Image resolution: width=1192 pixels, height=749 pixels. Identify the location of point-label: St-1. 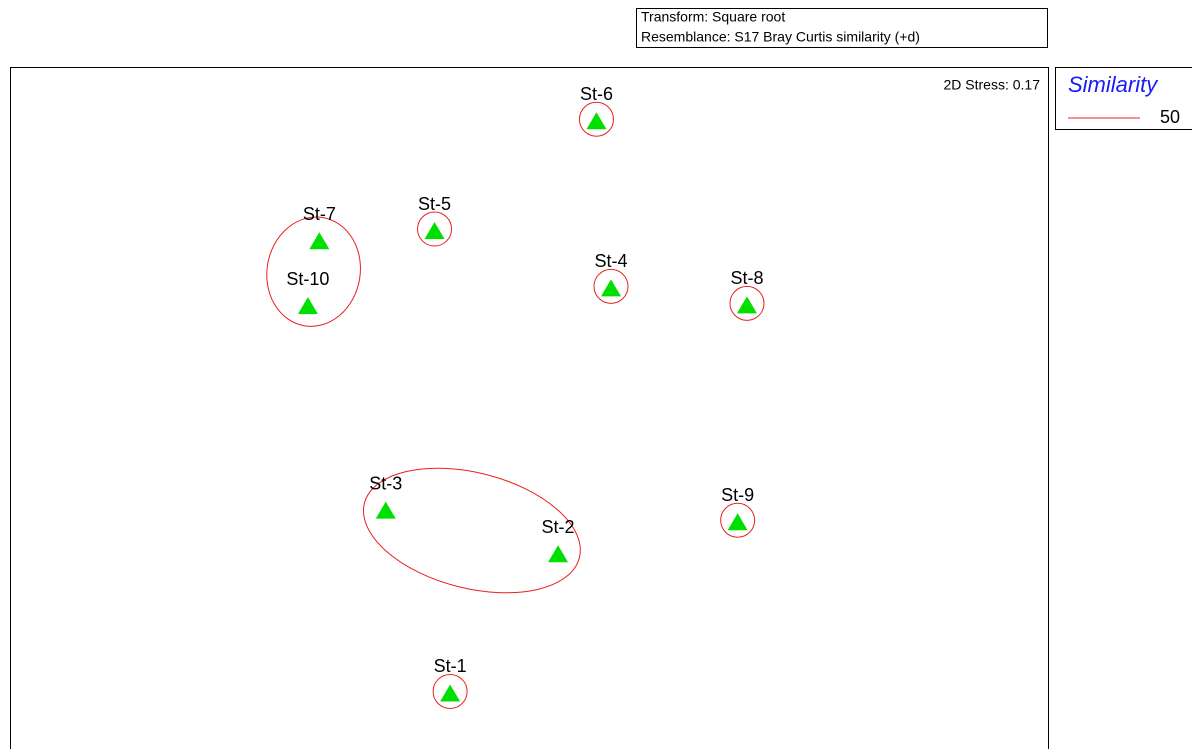
(450, 666).